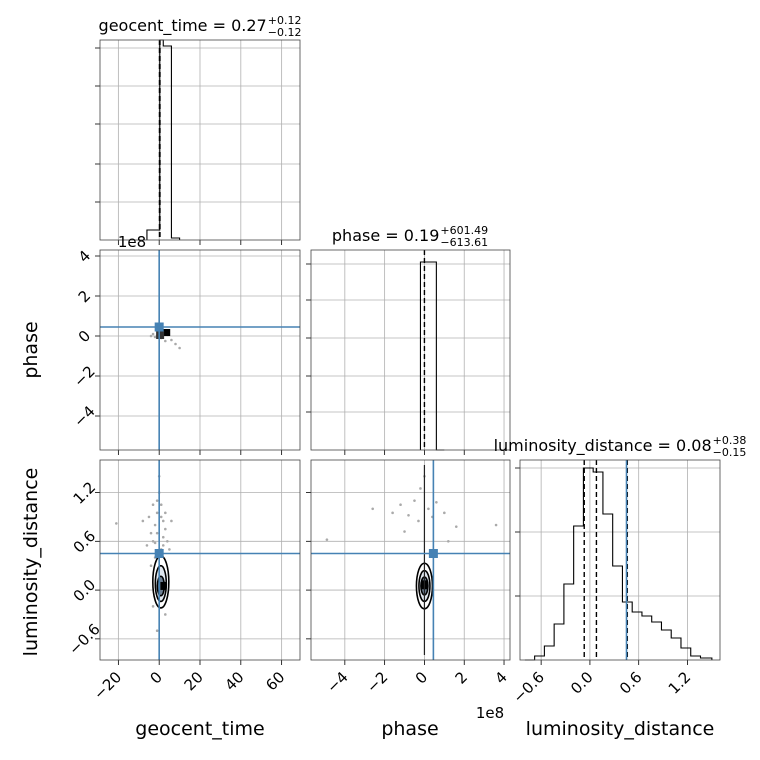 This screenshot has width=760, height=760. What do you see at coordinates (84, 639) in the screenshot?
I see `yticklabel-luminosity_distance-0: −0.6` at bounding box center [84, 639].